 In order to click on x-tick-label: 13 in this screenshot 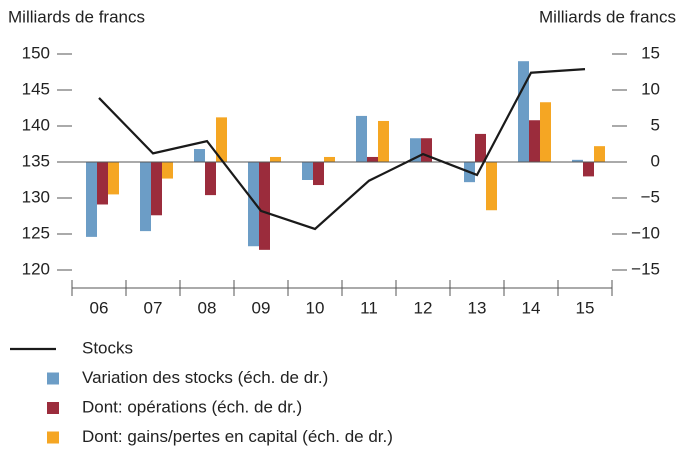, I will do `click(477, 307)`.